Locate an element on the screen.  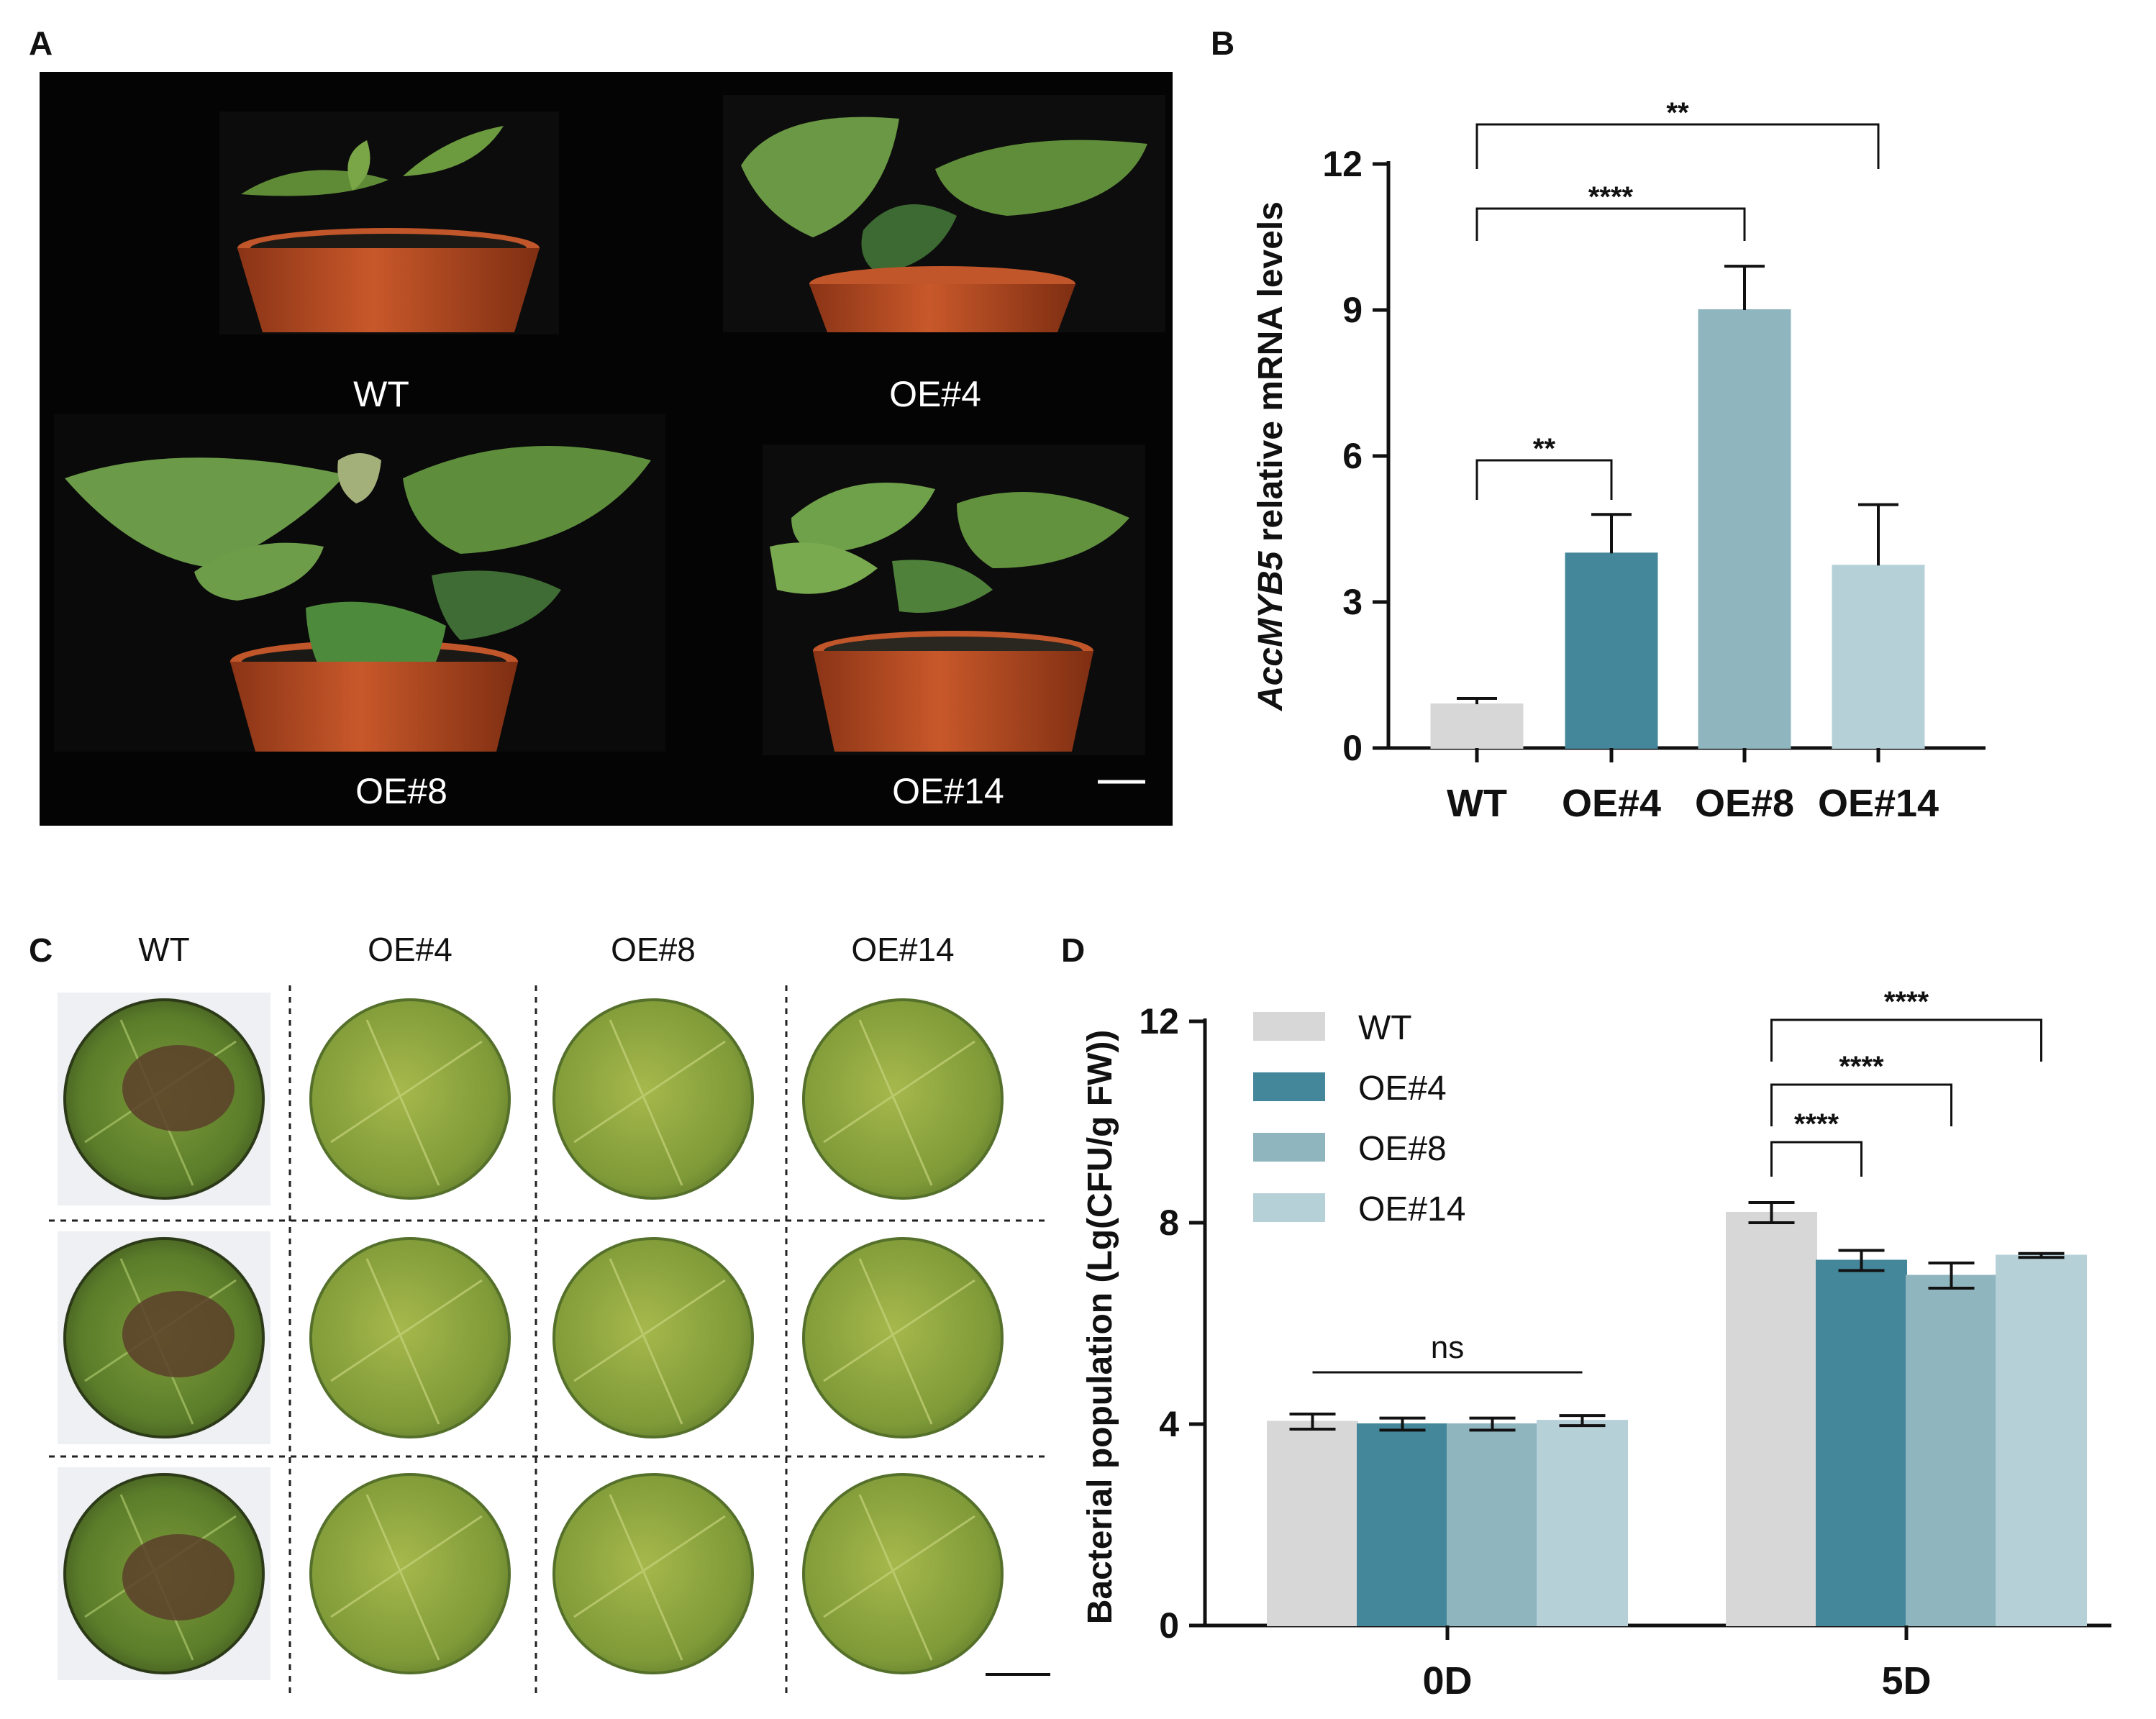
chart-b-y-tick-label: 12 is located at coordinates (1342, 164).